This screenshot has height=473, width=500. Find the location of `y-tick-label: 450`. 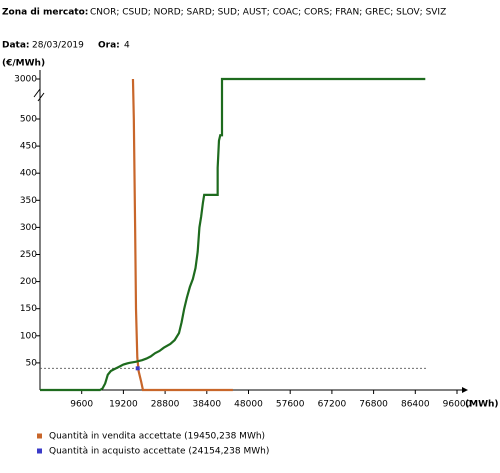

y-tick-label: 450 is located at coordinates (28, 147).